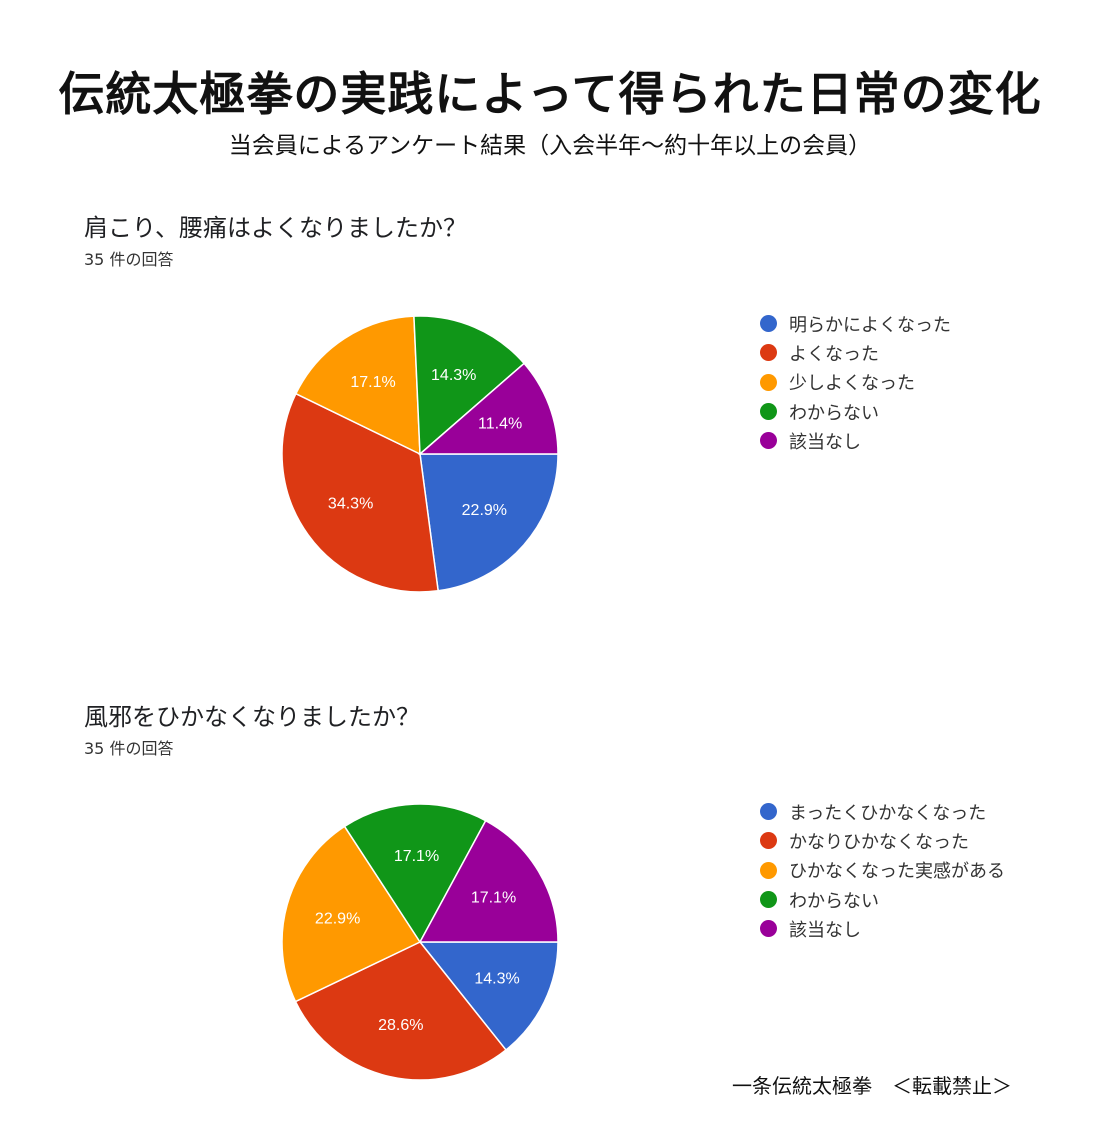  I want to click on chart-2-title: 風邪をひかなくなりましたか？, so click(252, 717).